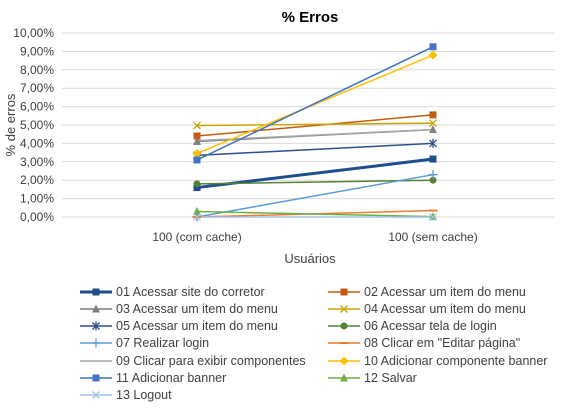 This screenshot has width=570, height=415. What do you see at coordinates (37, 199) in the screenshot?
I see `y-tick-label: 1,00%` at bounding box center [37, 199].